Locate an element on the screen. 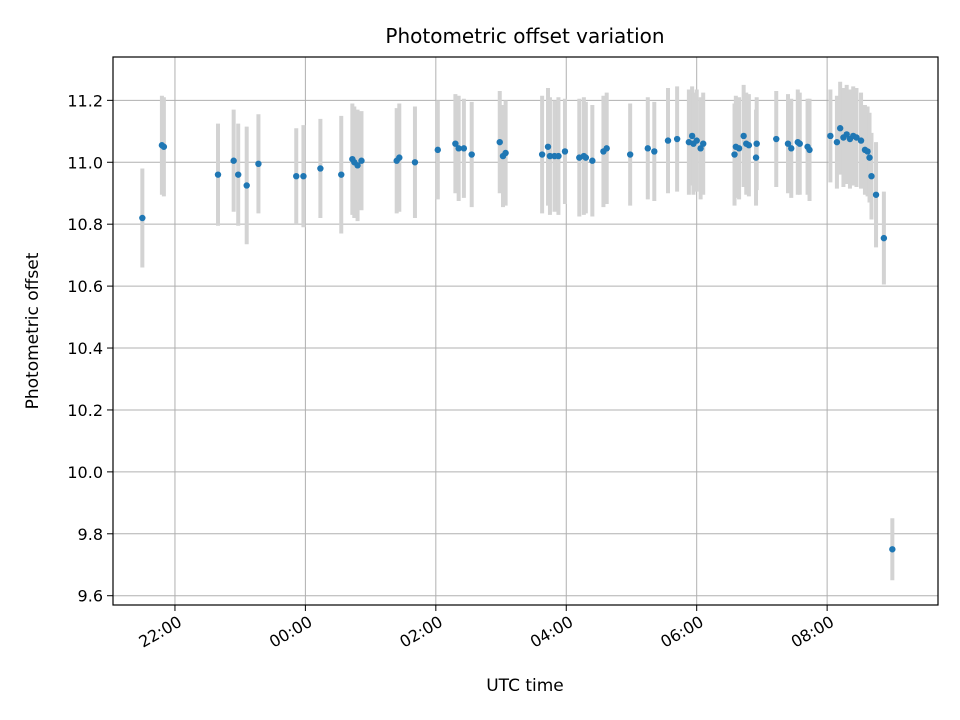 This screenshot has height=720, width=960. y-tick-label: 9.8 is located at coordinates (90, 534).